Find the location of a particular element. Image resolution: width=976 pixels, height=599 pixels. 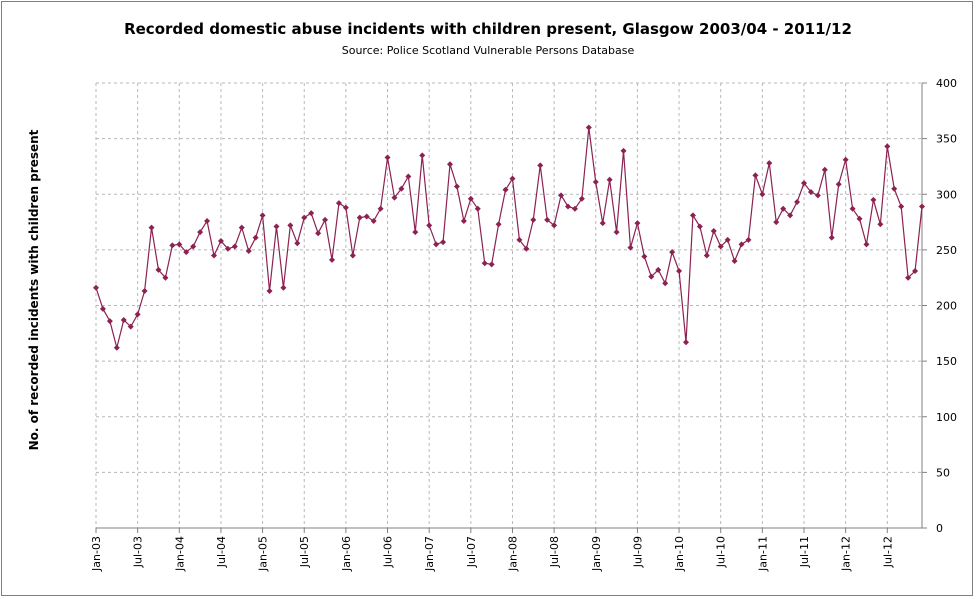

x-tick-label: Jan-11 is located at coordinates (762, 554).